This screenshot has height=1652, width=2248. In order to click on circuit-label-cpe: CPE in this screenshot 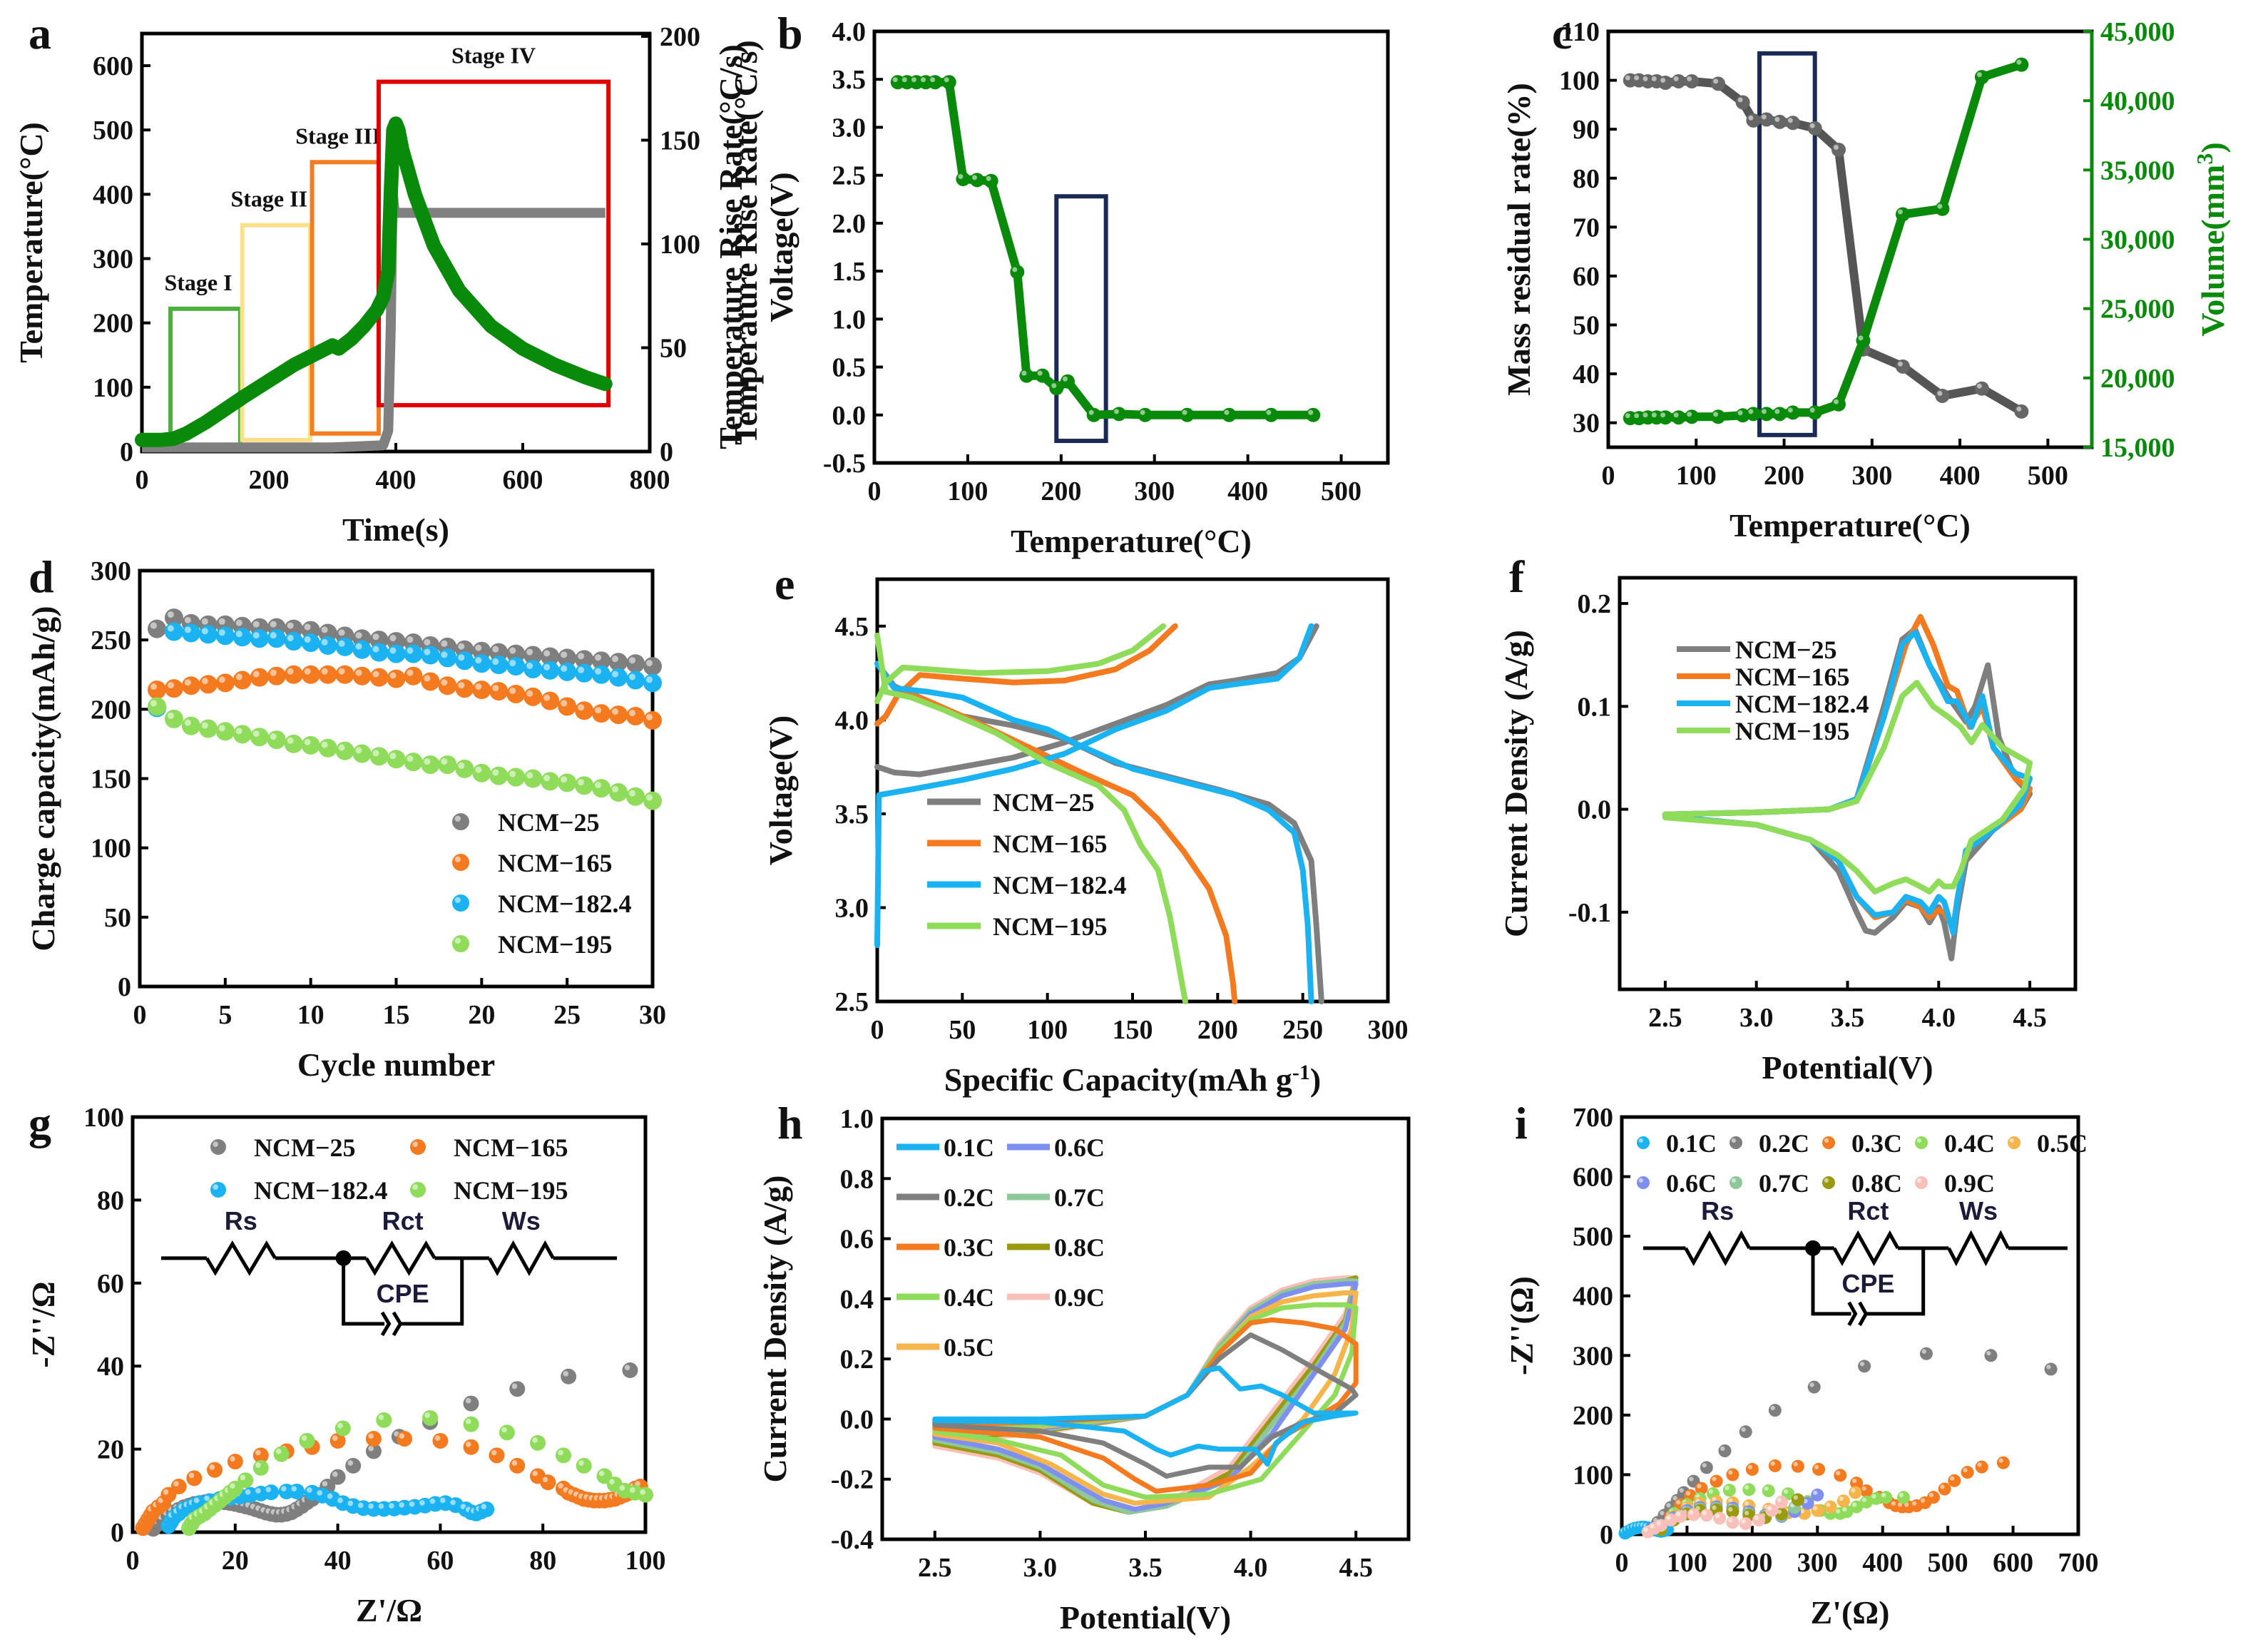, I will do `click(403, 1293)`.